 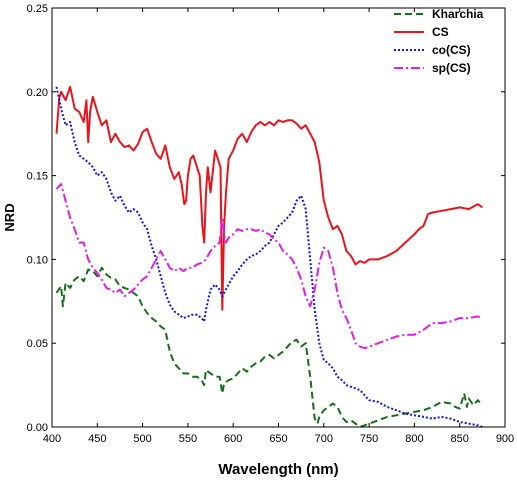 I want to click on x-tick-label: 900, so click(x=505, y=439).